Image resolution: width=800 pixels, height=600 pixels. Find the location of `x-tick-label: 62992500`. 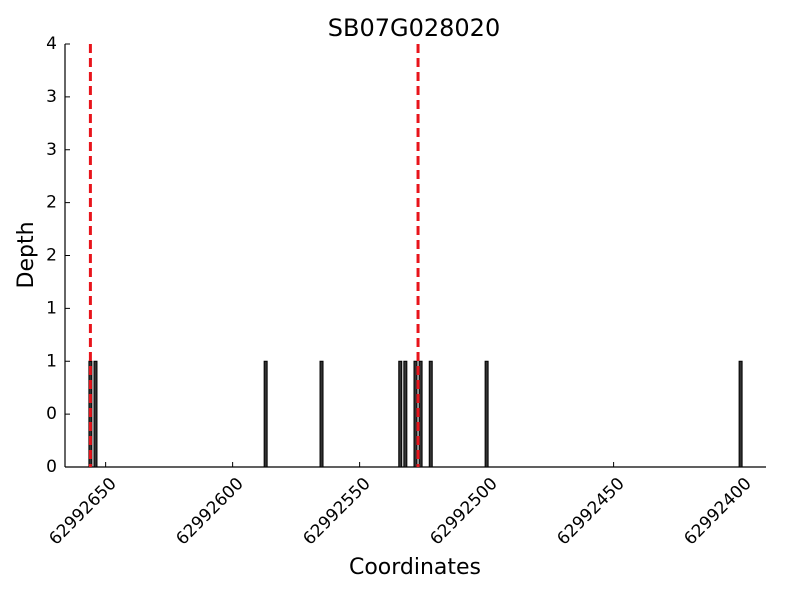

x-tick-label: 62992500 is located at coordinates (463, 511).